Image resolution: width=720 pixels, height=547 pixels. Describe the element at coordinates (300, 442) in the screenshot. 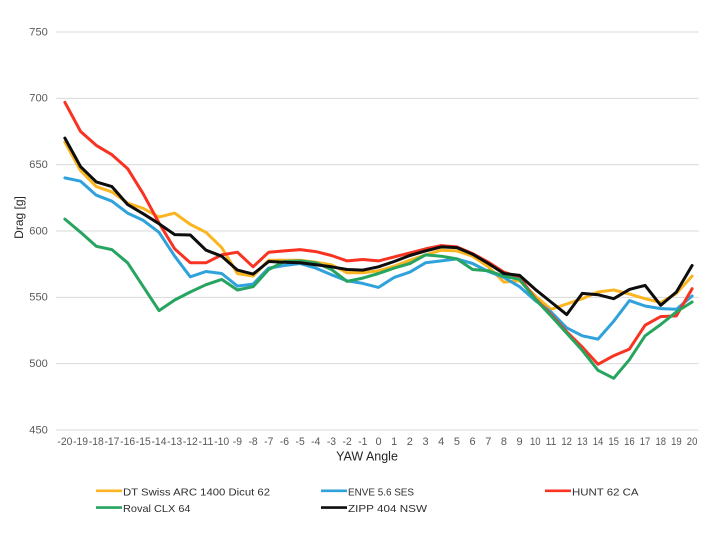

I see `svg-text: -5` at that location.